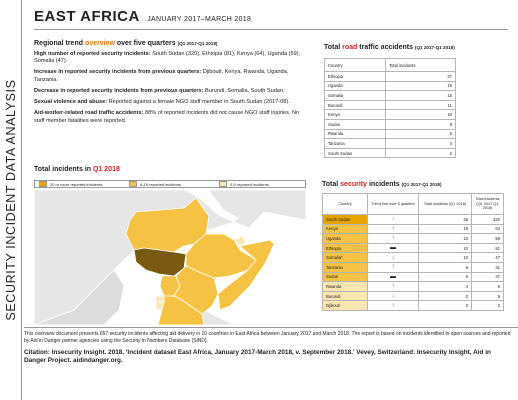 This screenshot has width=518, height=400. I want to click on page-header: EAST AFRICA JANUARY 2017–MARCH 2018, so click(271, 17).